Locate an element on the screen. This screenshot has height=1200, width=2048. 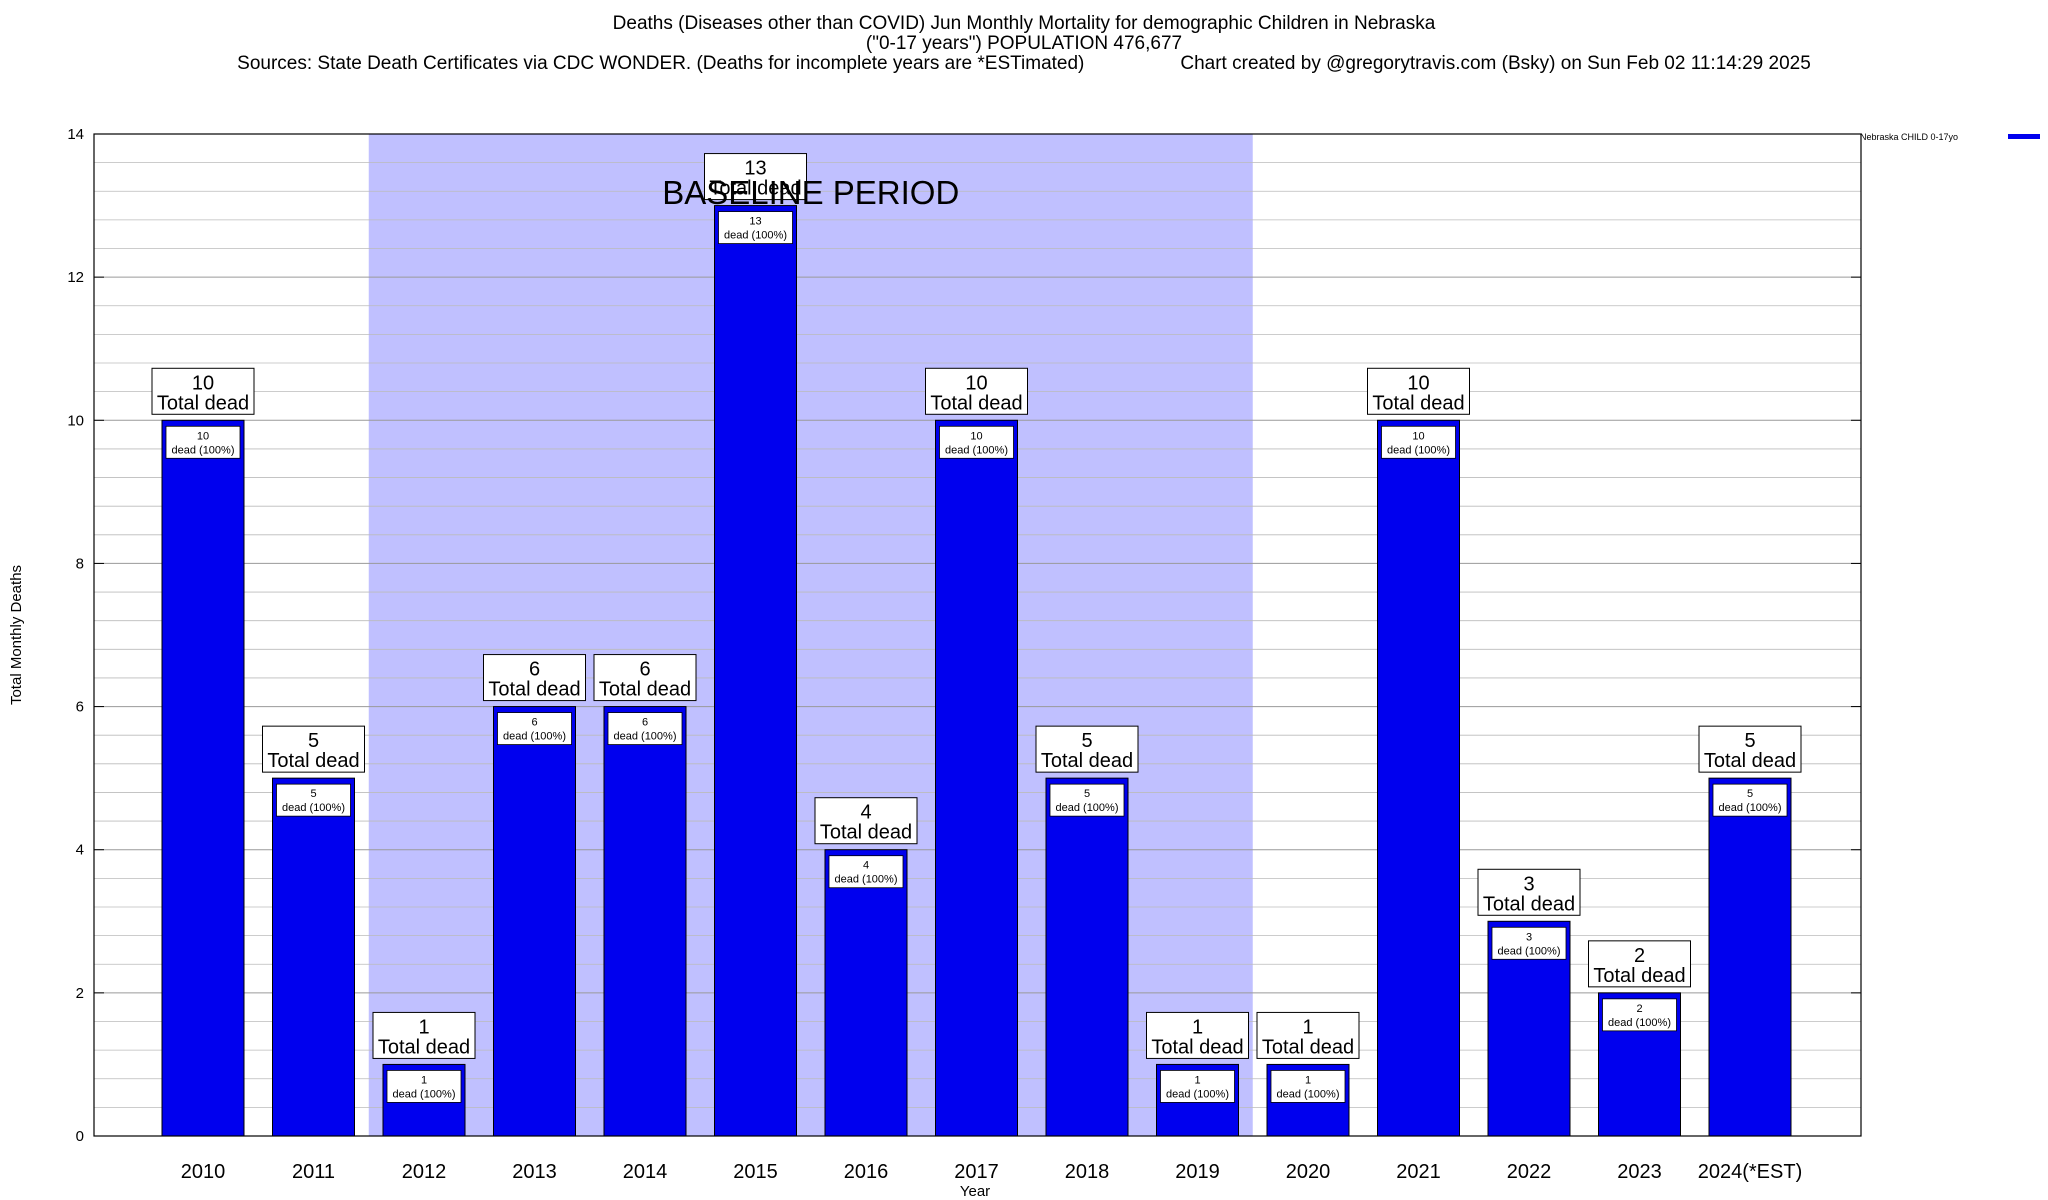
x-tick-label: 2016 is located at coordinates (866, 1172).